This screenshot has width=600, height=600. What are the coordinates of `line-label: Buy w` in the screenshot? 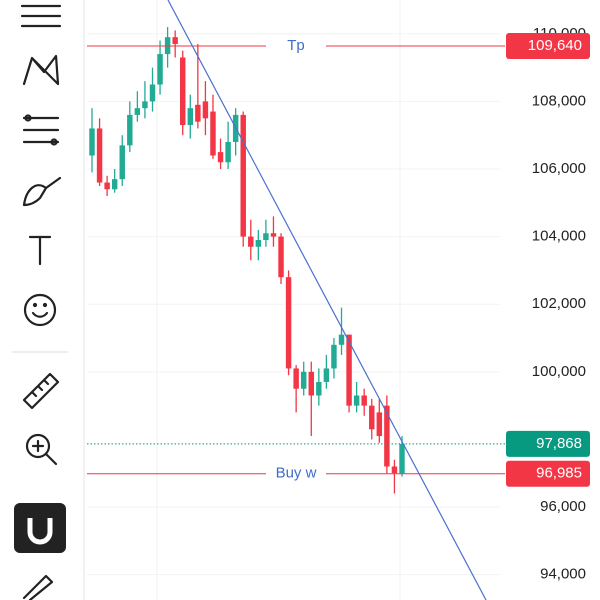 It's located at (296, 473).